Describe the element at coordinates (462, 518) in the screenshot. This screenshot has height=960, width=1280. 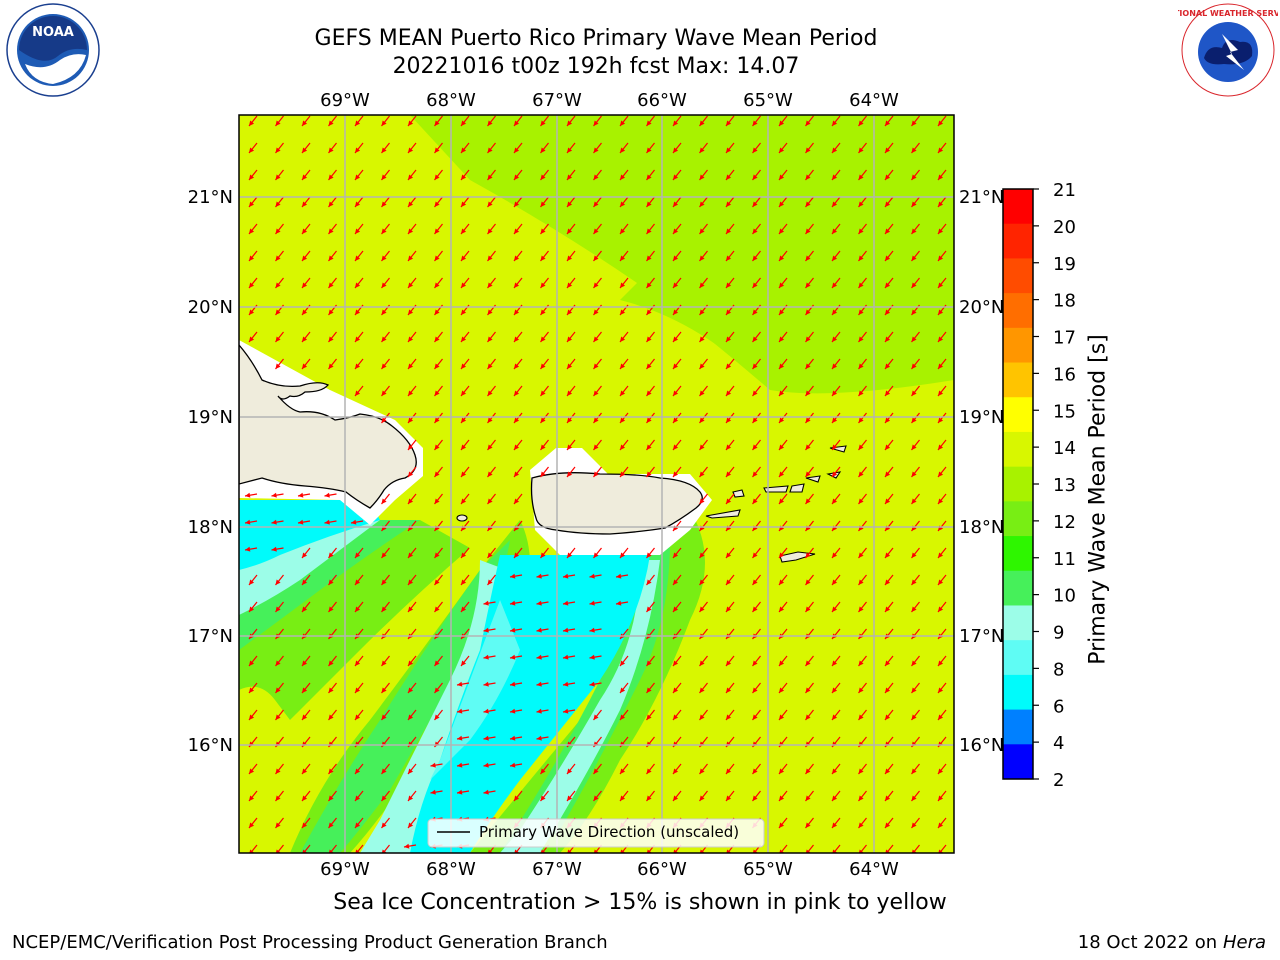
I see `land-mona-island` at that location.